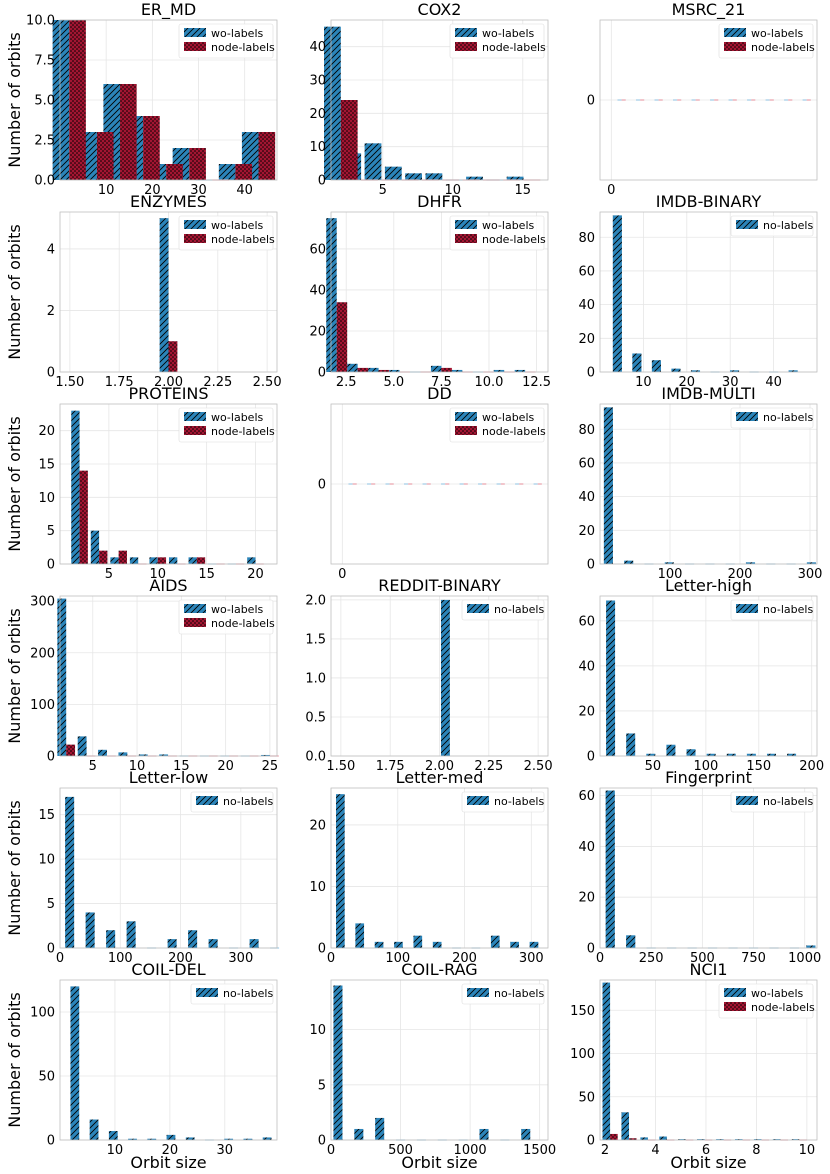 The height and width of the screenshot is (1174, 830). What do you see at coordinates (441, 382) in the screenshot?
I see `x-tick-label: 7.5` at bounding box center [441, 382].